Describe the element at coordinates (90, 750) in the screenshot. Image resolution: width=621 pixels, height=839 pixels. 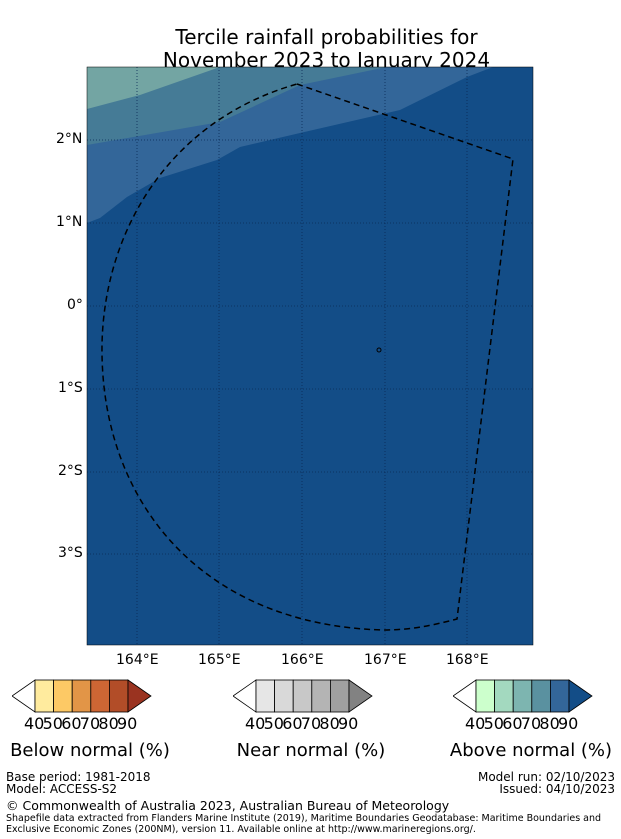
I see `colorbar-label: Below normal (%)` at that location.